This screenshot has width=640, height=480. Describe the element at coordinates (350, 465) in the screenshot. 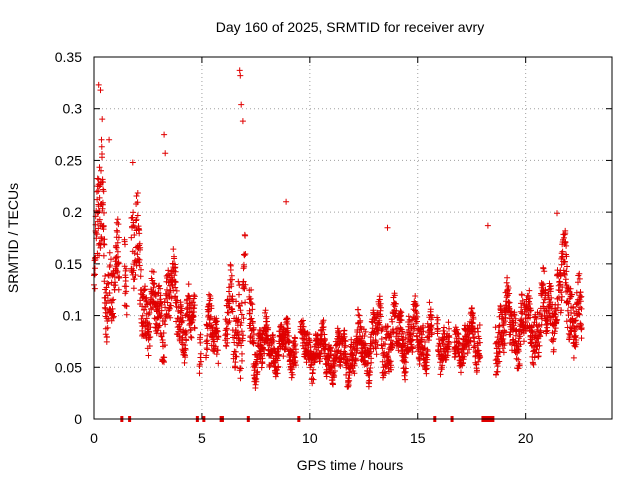

I see `x-axis-label: GPS time / hours` at that location.